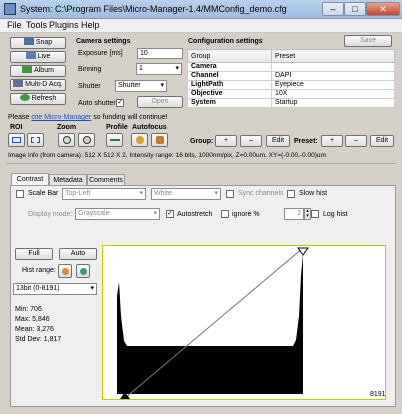  What do you see at coordinates (89, 86) in the screenshot?
I see `shutter-label: Shutter` at bounding box center [89, 86].